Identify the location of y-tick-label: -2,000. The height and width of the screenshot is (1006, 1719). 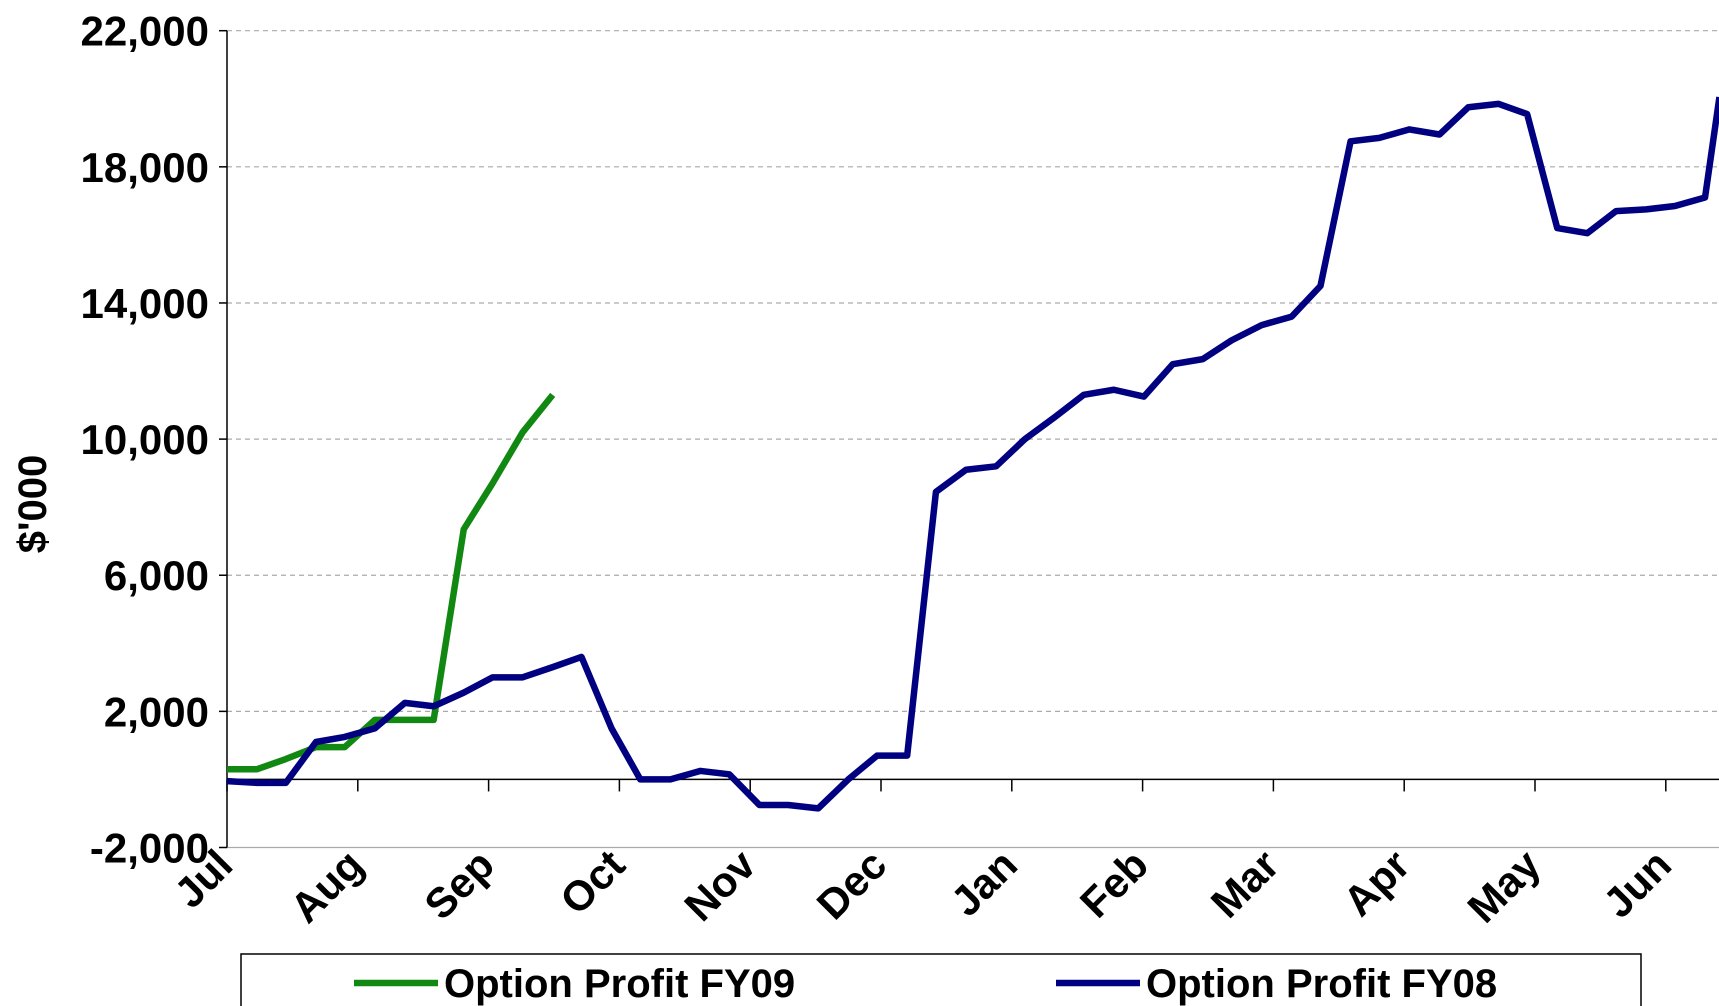
(149, 848).